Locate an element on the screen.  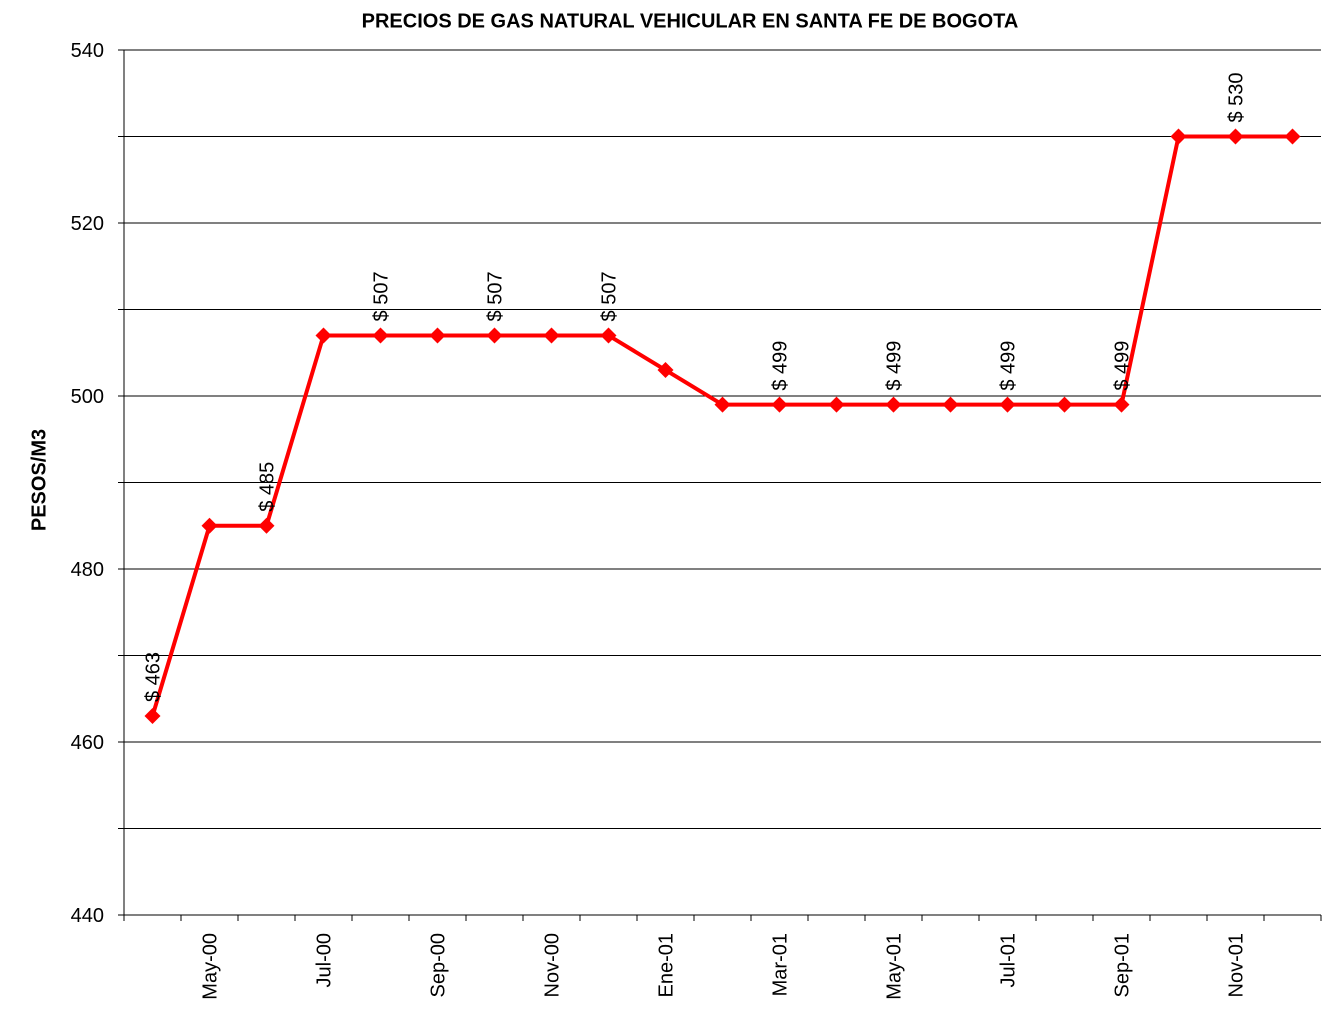
y-tick-label: 520 is located at coordinates (87, 224).